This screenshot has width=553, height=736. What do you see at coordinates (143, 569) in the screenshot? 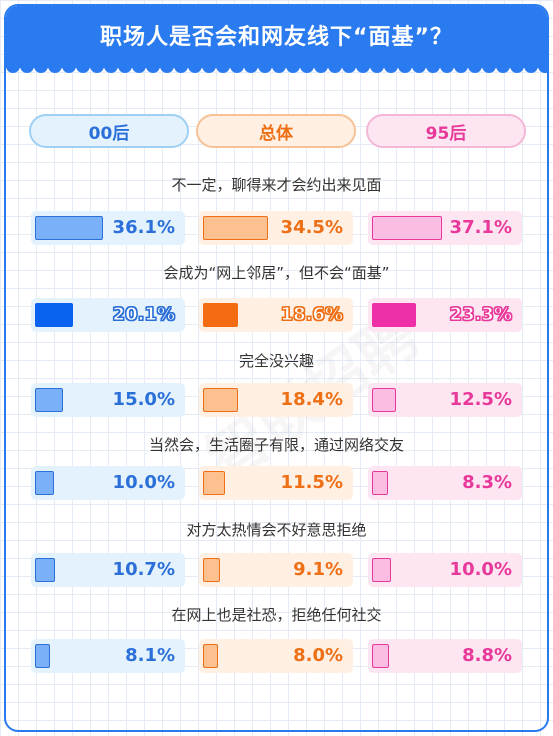
I see `data-label-00hou: 10.7%` at bounding box center [143, 569].